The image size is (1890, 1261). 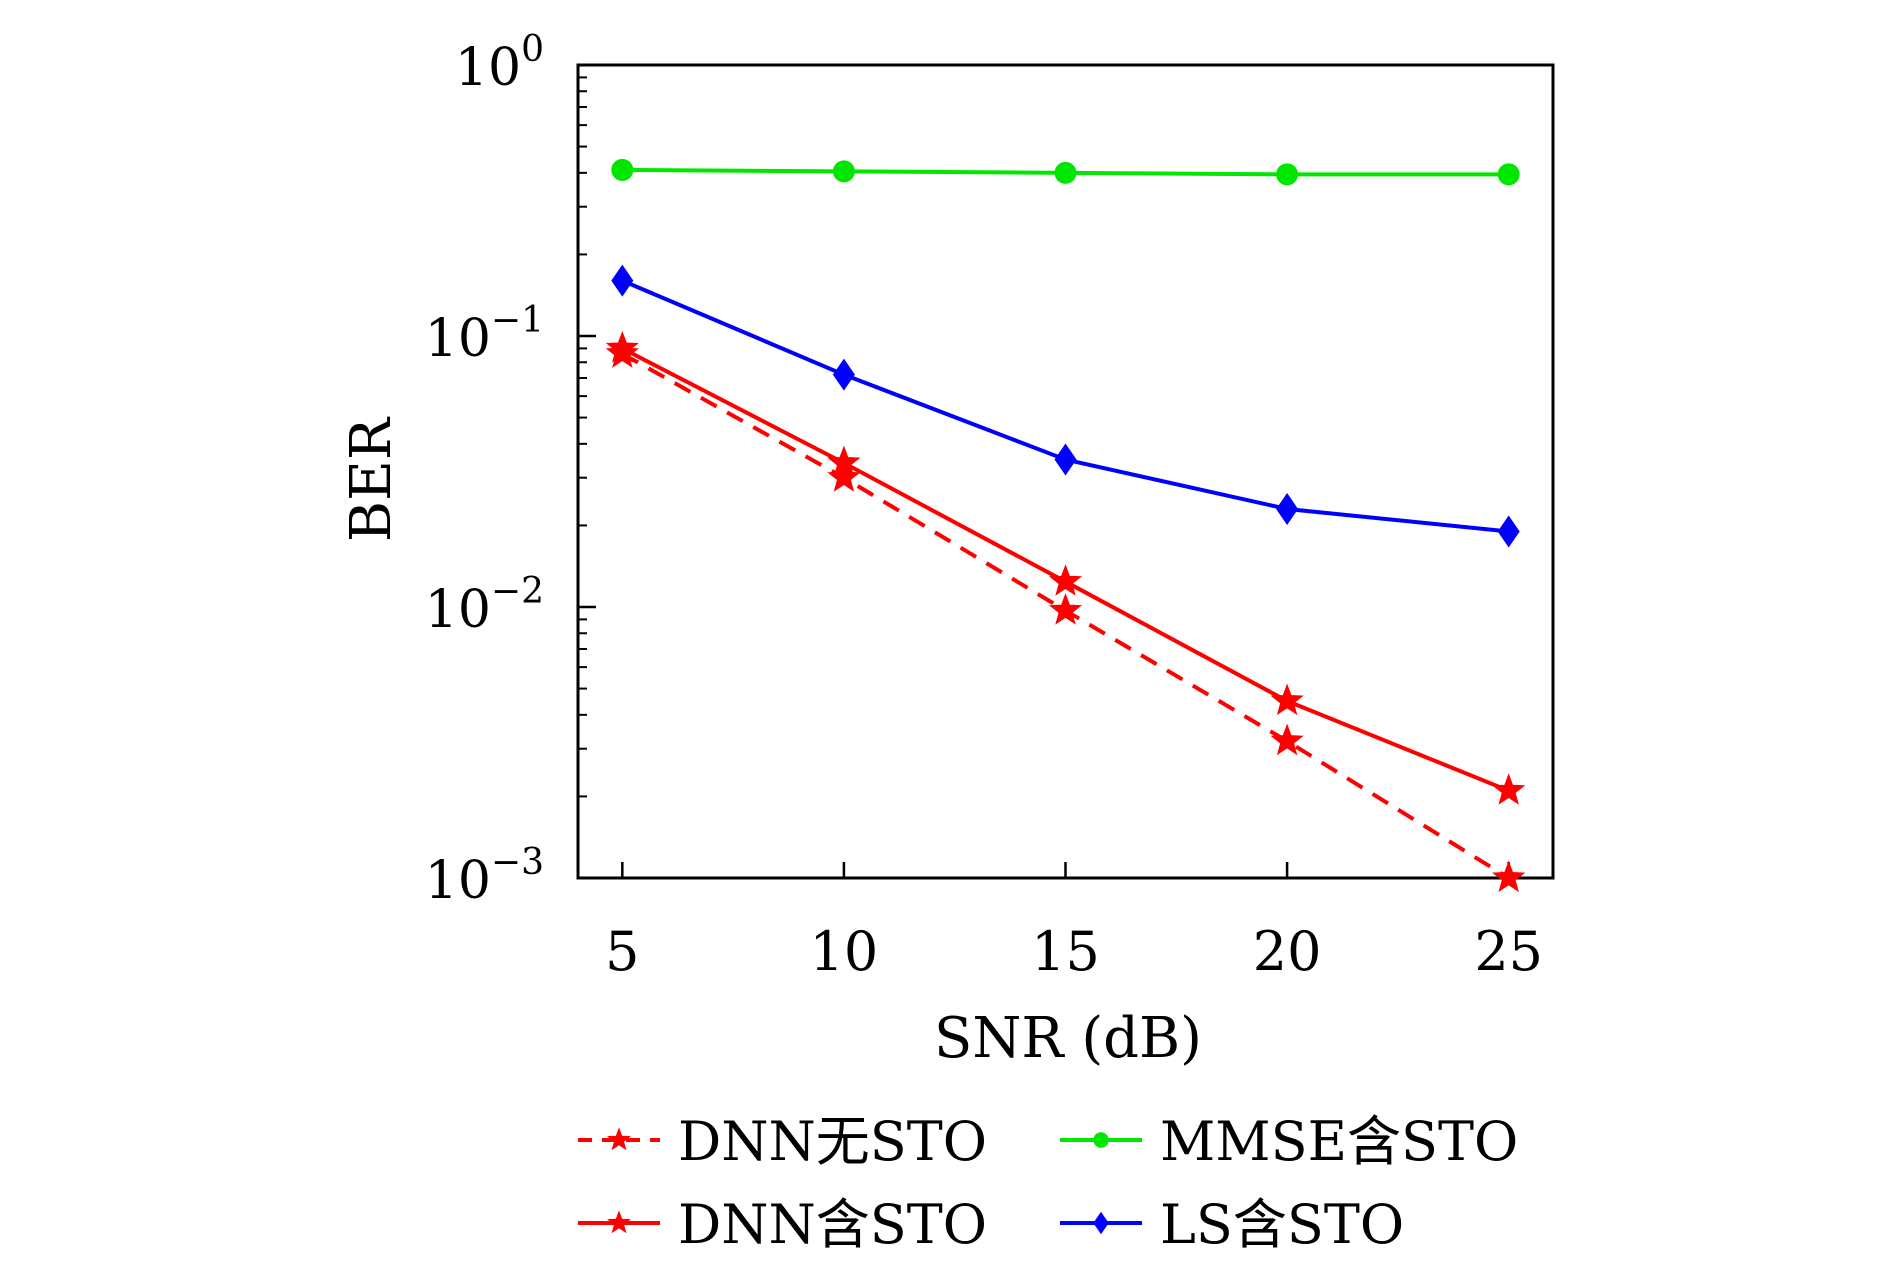 I want to click on y-axis-label: BER, so click(x=371, y=479).